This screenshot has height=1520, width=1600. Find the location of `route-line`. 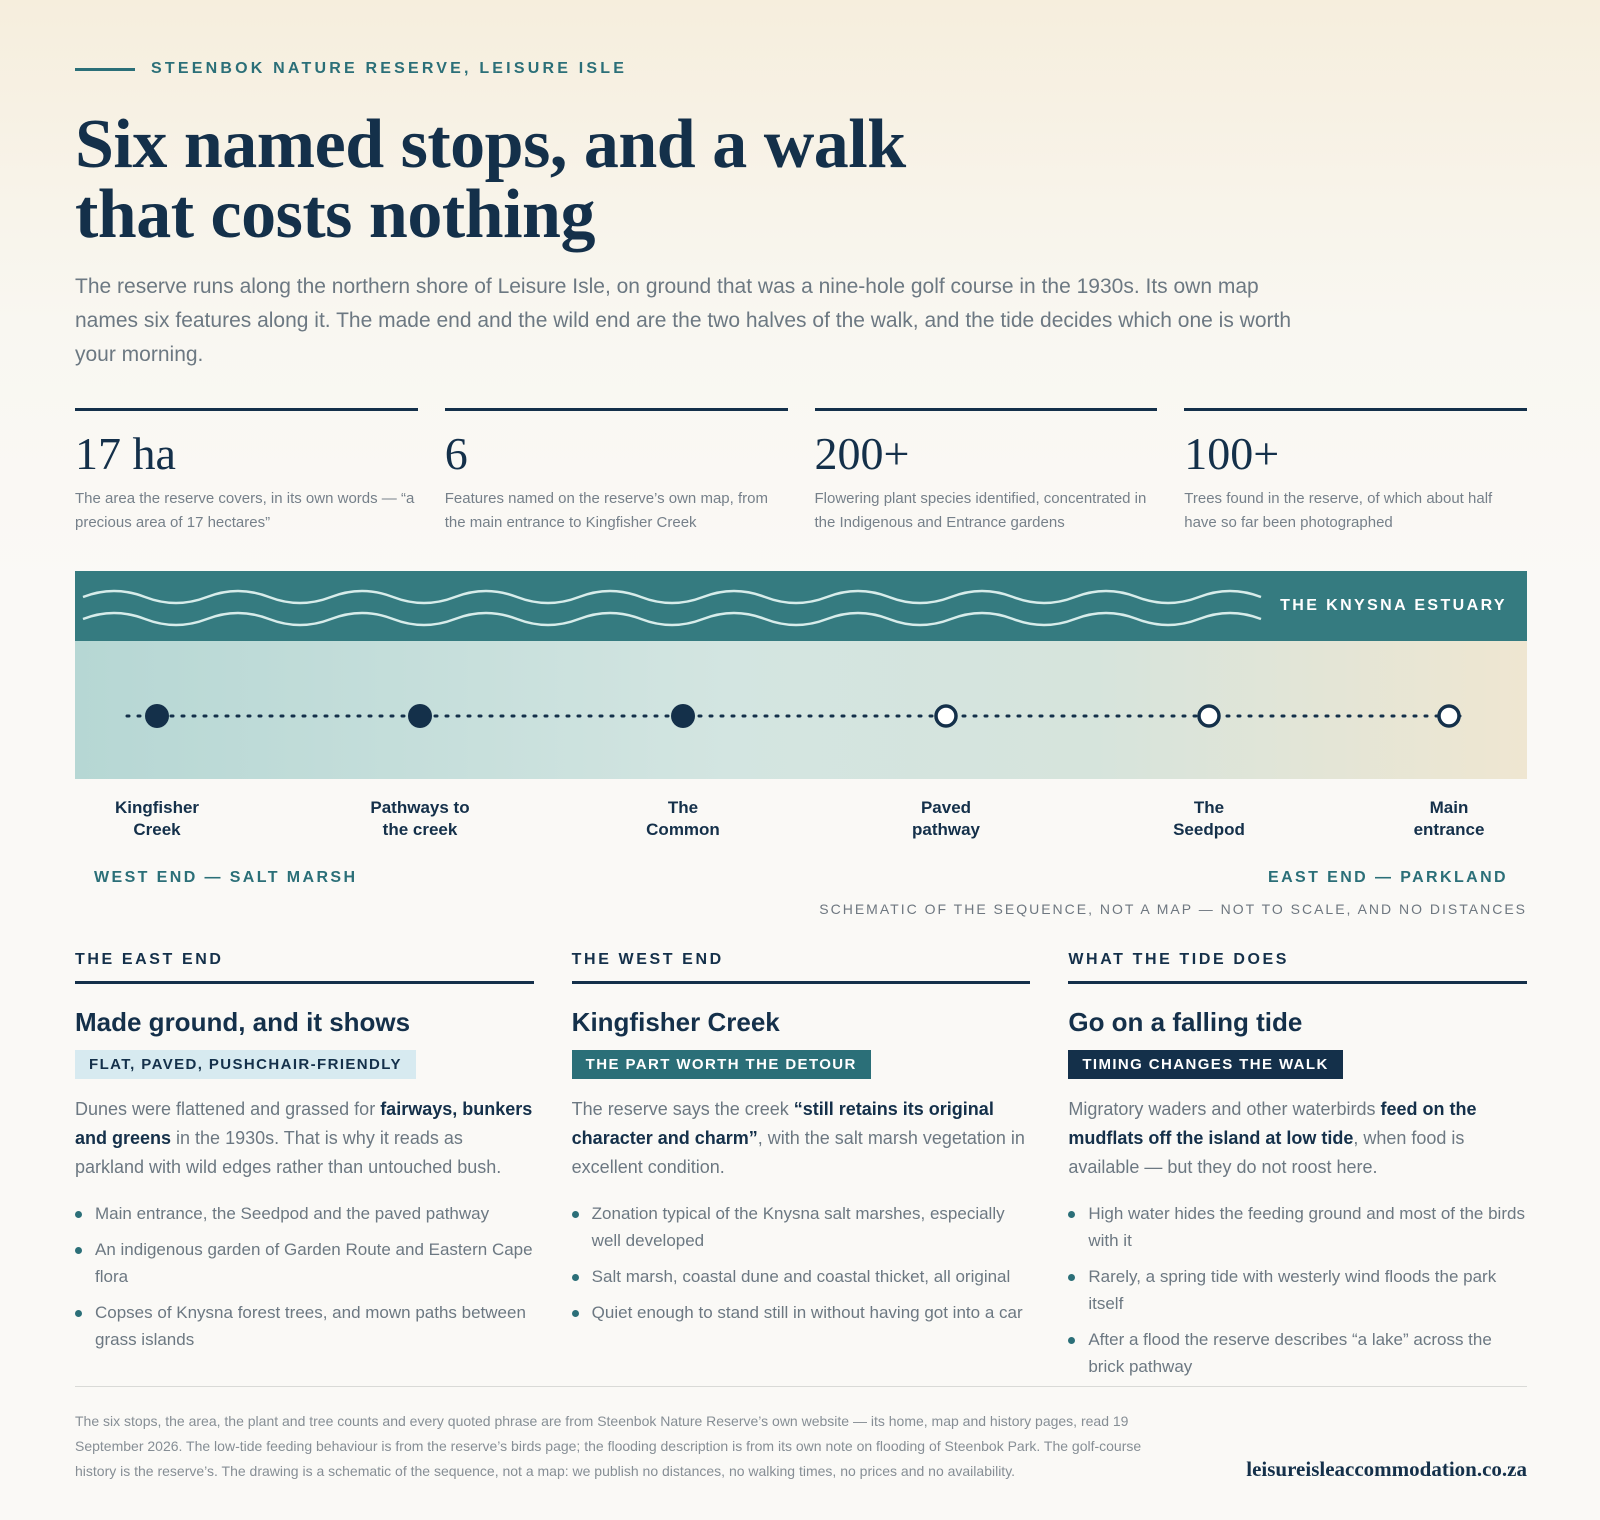

route-line is located at coordinates (797, 716).